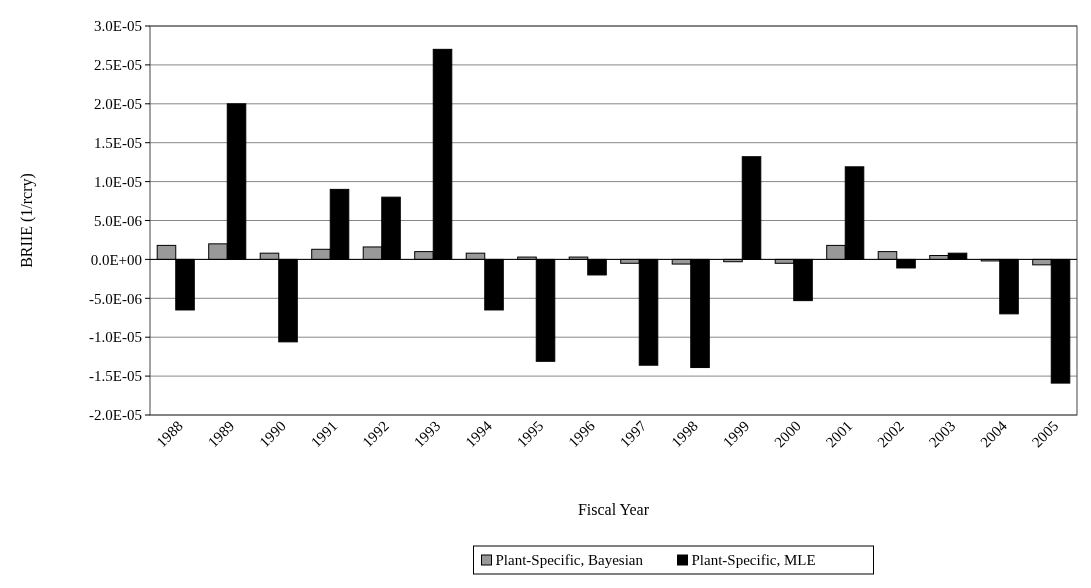  What do you see at coordinates (116, 259) in the screenshot?
I see `y-tick-label: 0.0E+00` at bounding box center [116, 259].